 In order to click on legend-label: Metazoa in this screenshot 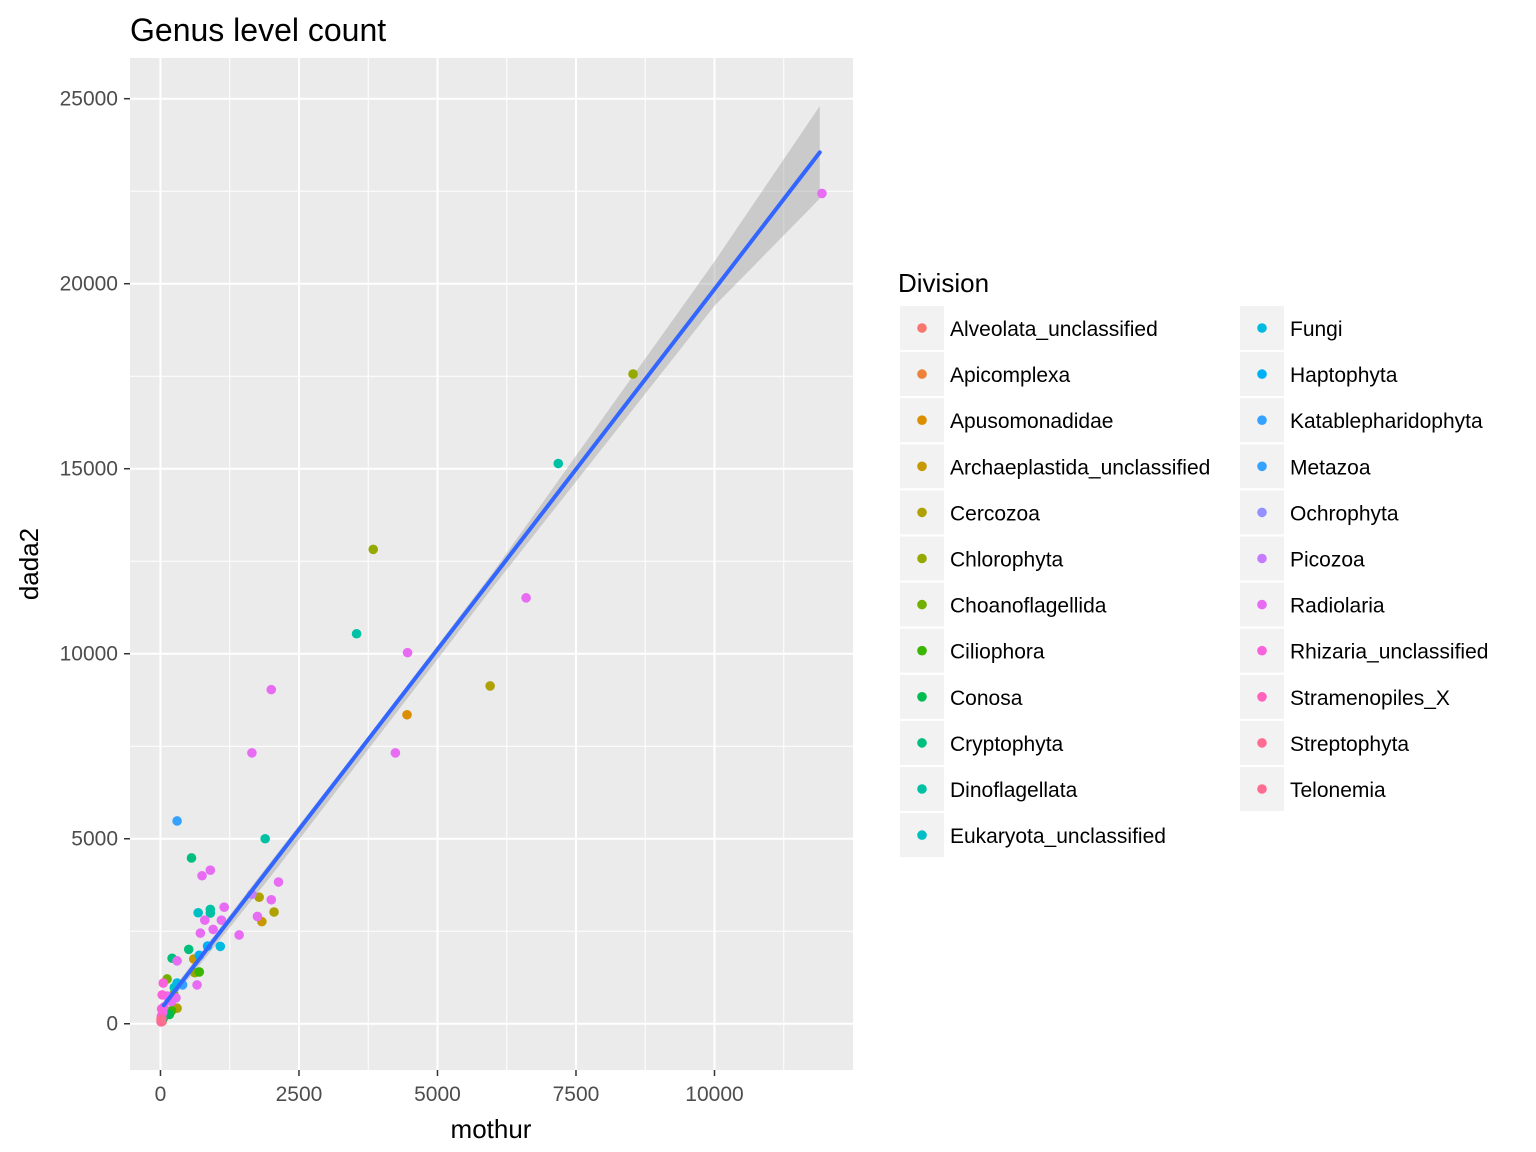, I will do `click(1330, 467)`.